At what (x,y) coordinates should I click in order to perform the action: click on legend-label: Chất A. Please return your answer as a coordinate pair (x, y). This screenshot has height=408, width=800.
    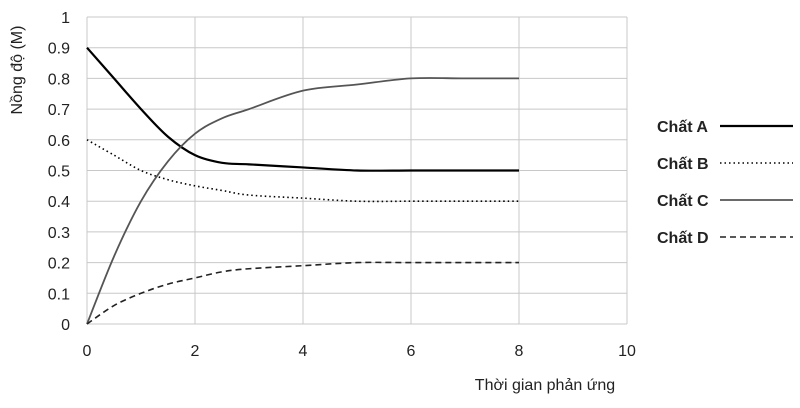
    Looking at the image, I should click on (682, 127).